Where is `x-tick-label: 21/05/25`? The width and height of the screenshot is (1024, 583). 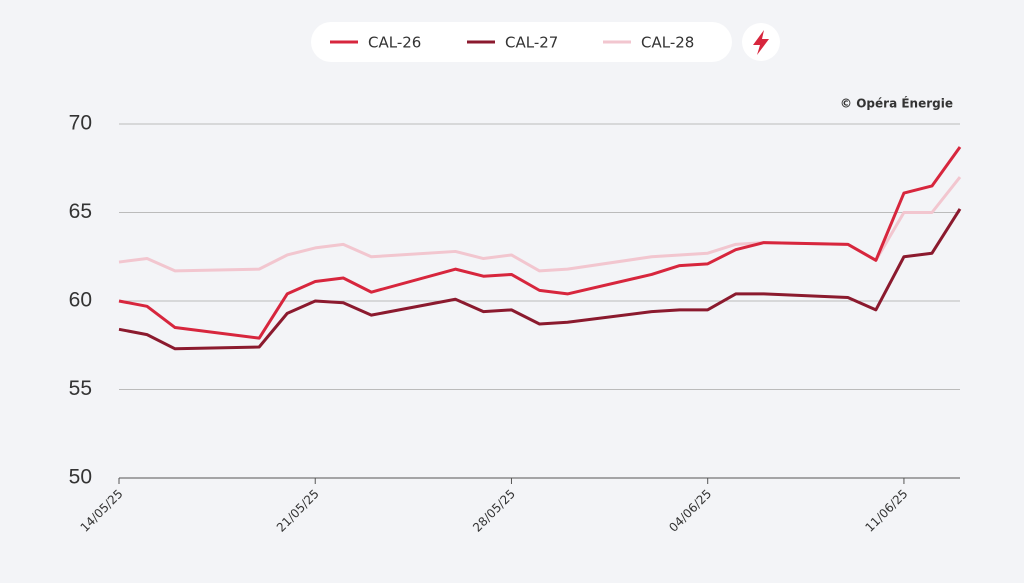
x-tick-label: 21/05/25 is located at coordinates (298, 511).